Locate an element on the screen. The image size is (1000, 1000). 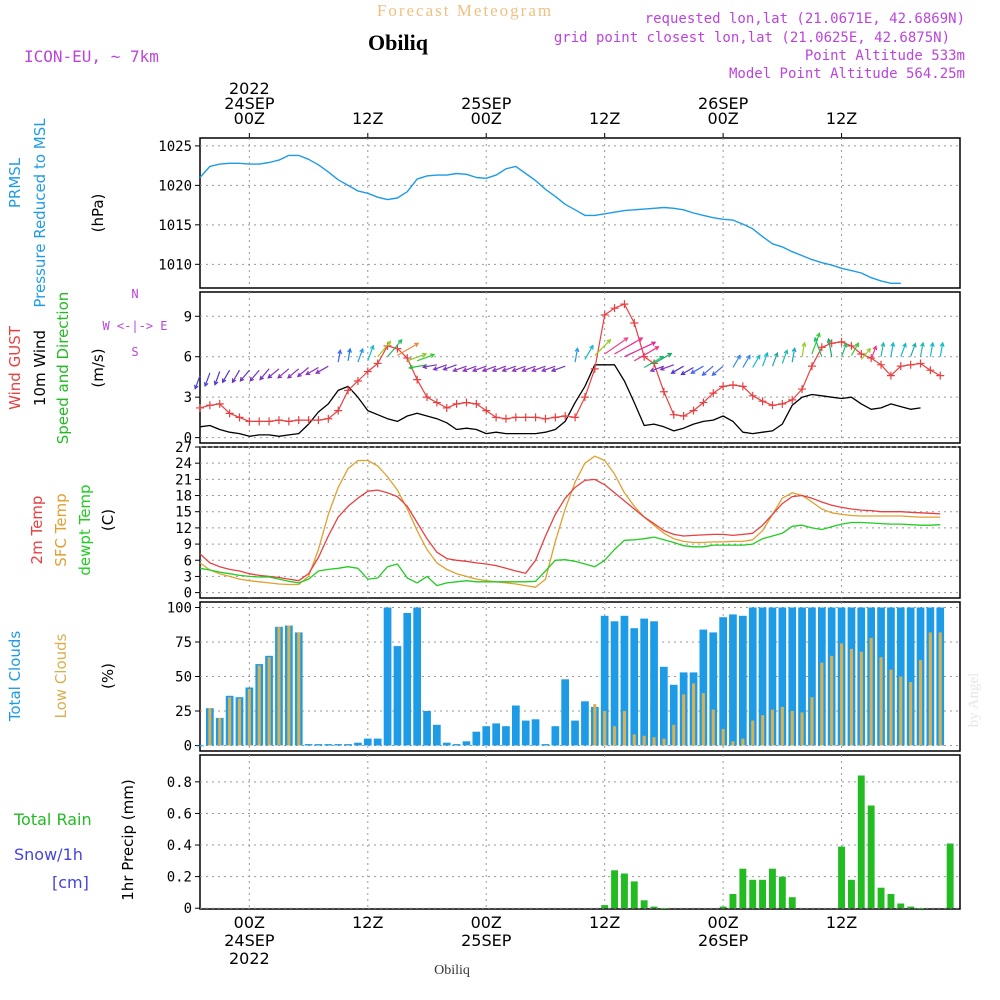
watermark: by Angel is located at coordinates (974, 700).